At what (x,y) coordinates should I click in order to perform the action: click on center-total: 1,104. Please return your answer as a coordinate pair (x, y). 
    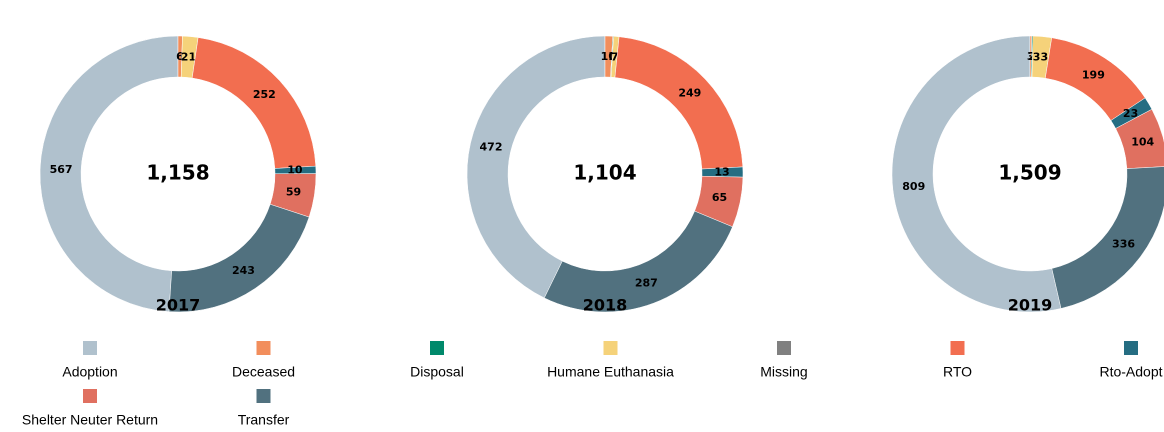
    Looking at the image, I should click on (604, 173).